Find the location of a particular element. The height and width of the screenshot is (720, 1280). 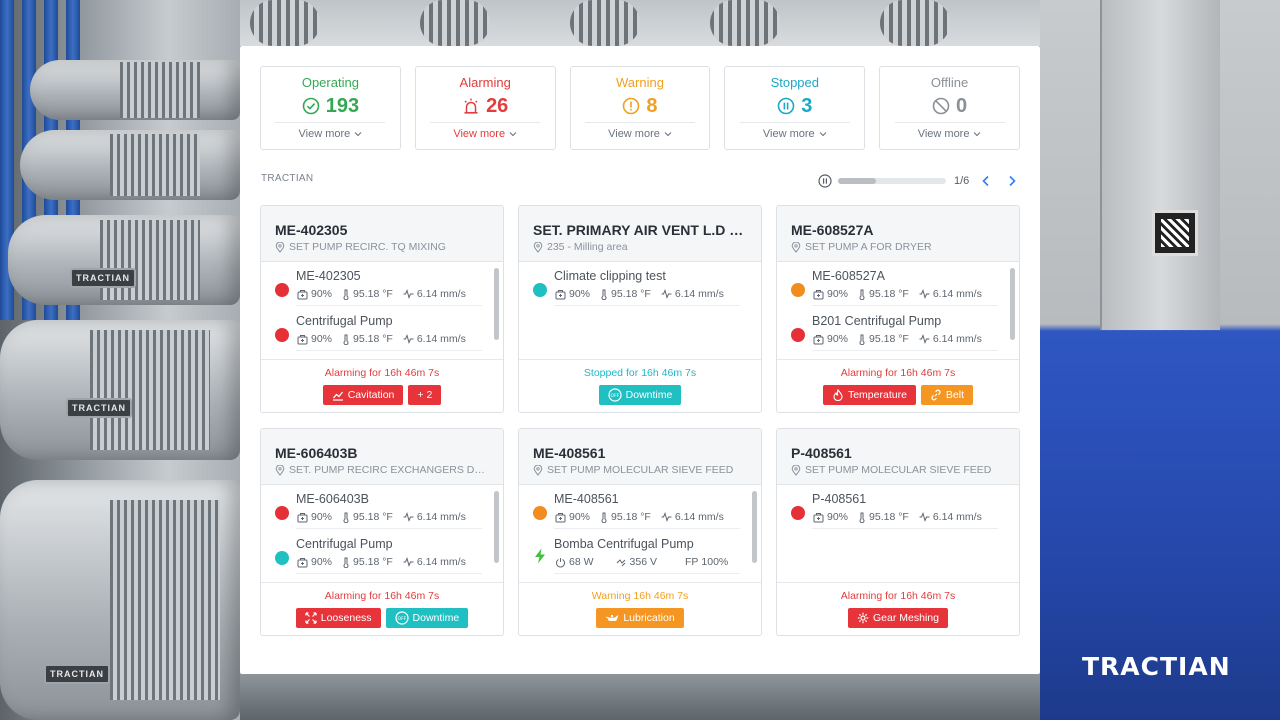

asset-name: ME-402305 is located at coordinates (328, 276).